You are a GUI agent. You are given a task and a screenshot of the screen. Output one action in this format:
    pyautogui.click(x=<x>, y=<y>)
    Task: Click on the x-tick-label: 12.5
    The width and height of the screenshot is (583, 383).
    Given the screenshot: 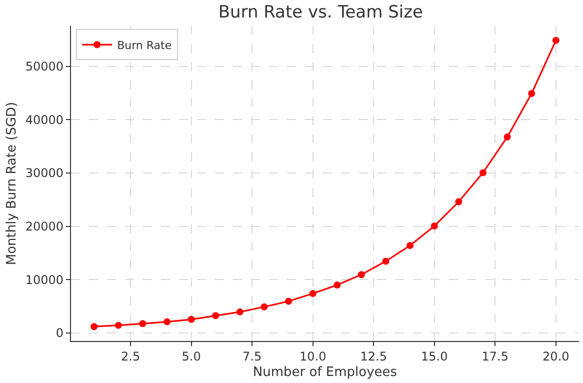 What is the action you would take?
    pyautogui.click(x=373, y=357)
    